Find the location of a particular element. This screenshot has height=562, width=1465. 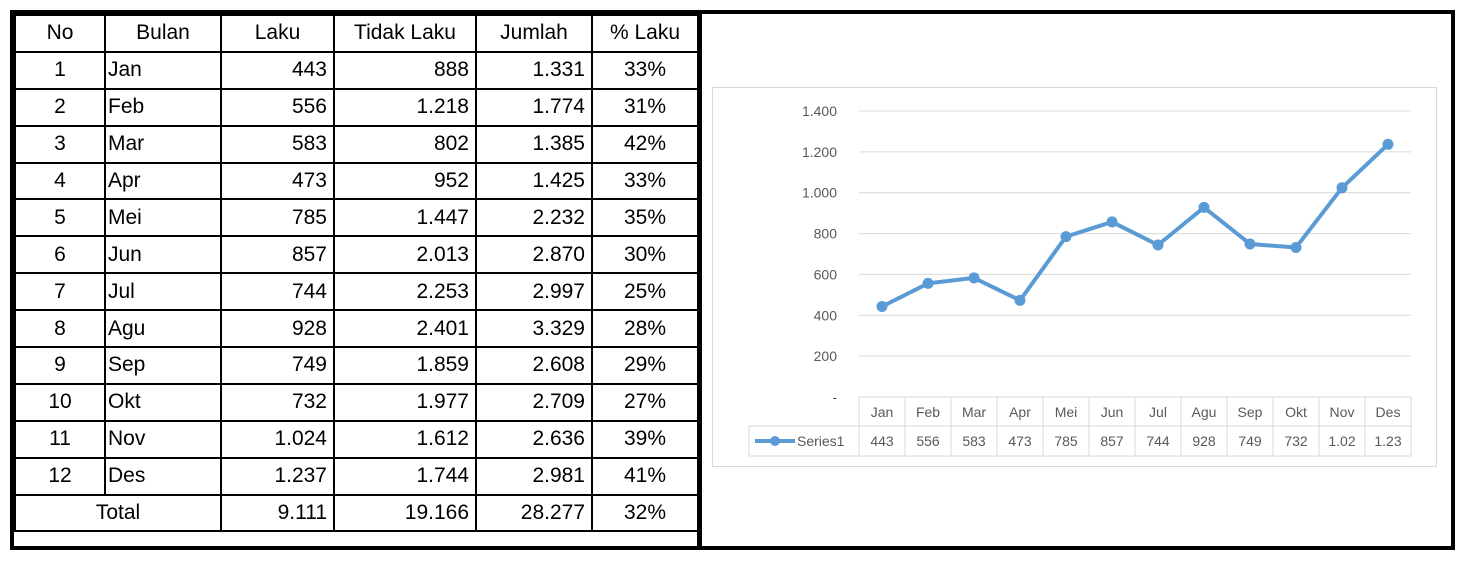

table-cell: 4 is located at coordinates (60, 181).